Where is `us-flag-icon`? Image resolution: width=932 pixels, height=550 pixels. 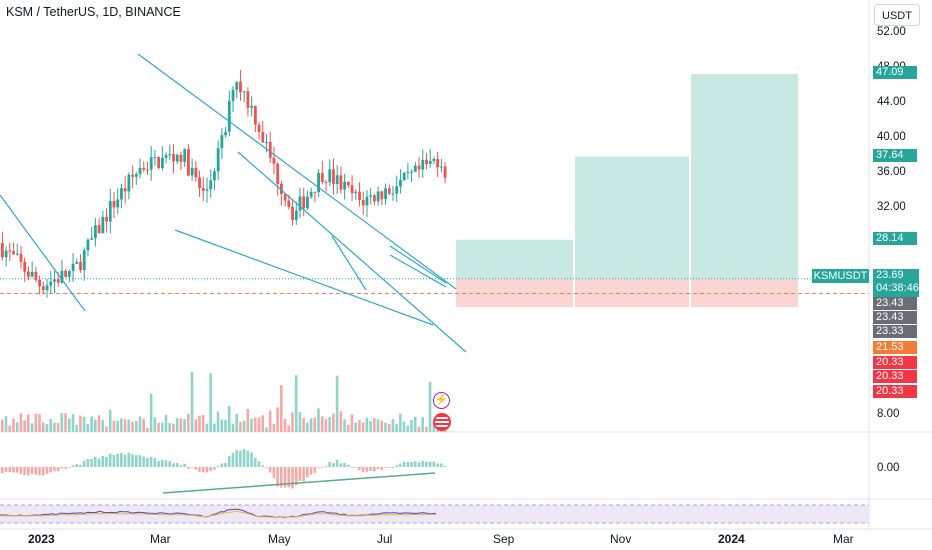 us-flag-icon is located at coordinates (442, 422).